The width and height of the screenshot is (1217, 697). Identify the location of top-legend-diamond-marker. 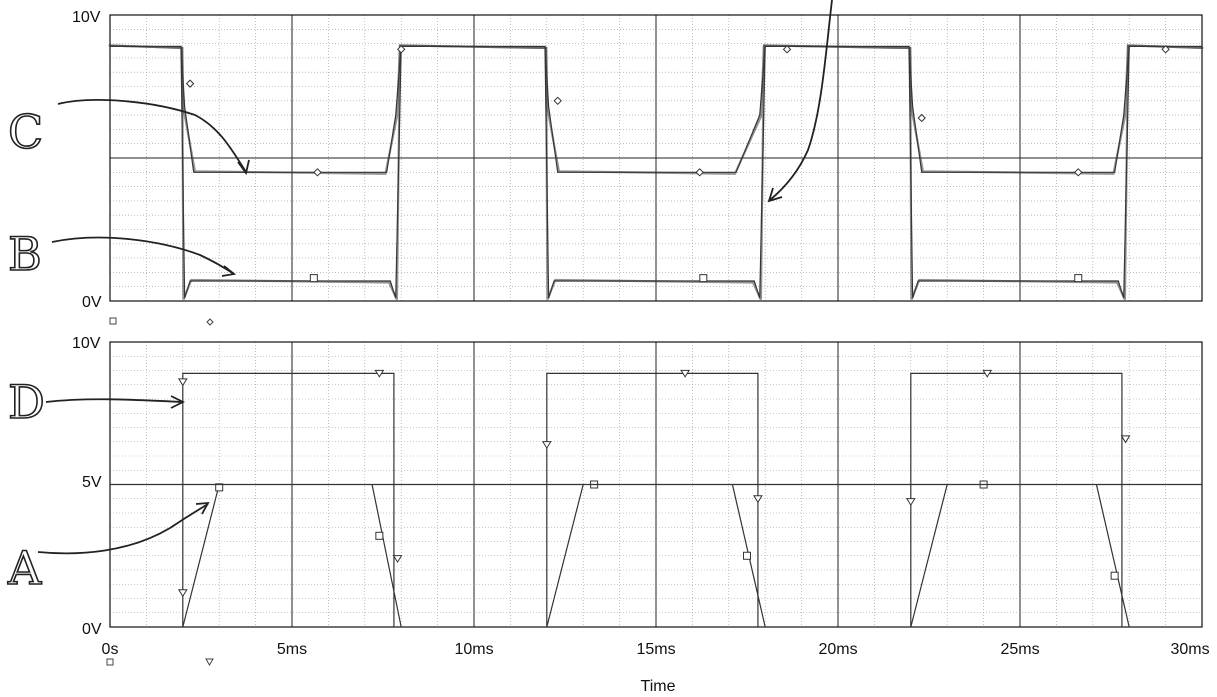
(210, 322).